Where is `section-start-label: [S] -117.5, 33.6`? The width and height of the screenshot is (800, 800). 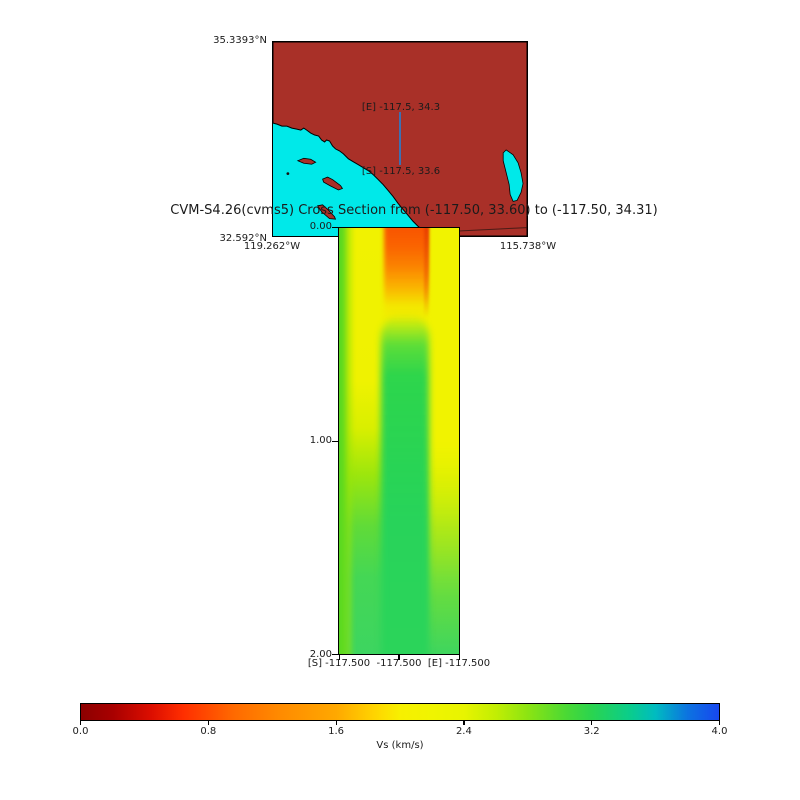
section-start-label: [S] -117.5, 33.6 is located at coordinates (401, 171).